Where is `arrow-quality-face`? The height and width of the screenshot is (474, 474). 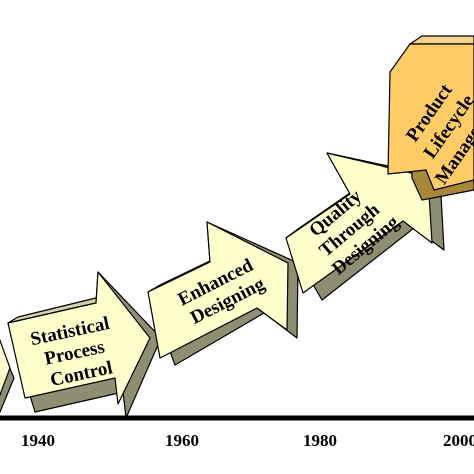 arrow-quality-face is located at coordinates (359, 223).